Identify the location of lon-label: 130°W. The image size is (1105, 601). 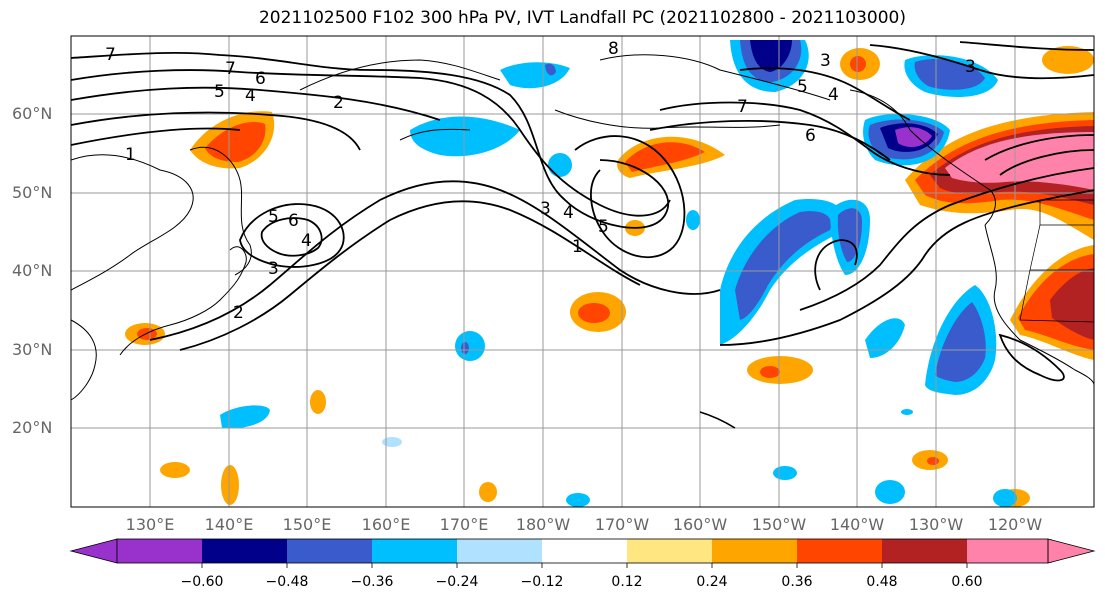
(936, 524).